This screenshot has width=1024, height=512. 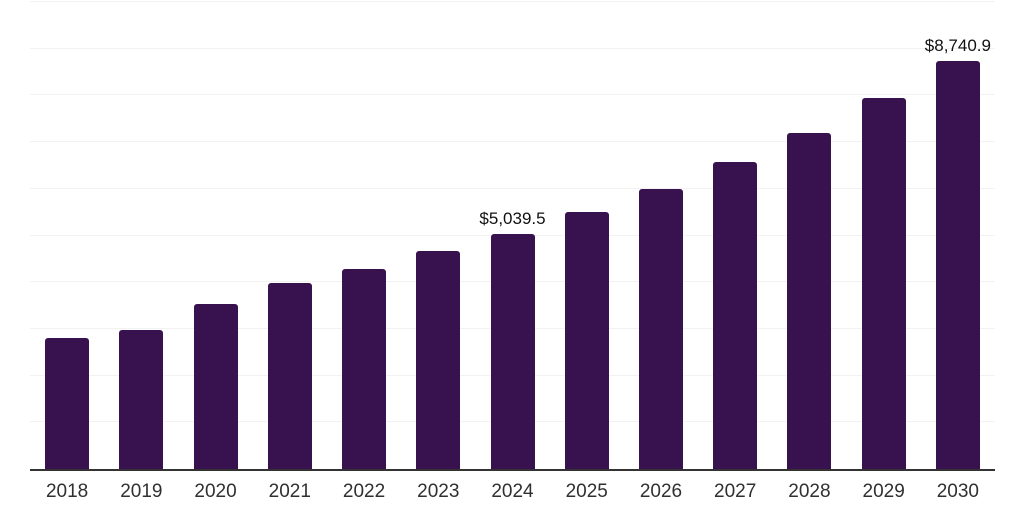 I want to click on bar-2019, so click(x=141, y=399).